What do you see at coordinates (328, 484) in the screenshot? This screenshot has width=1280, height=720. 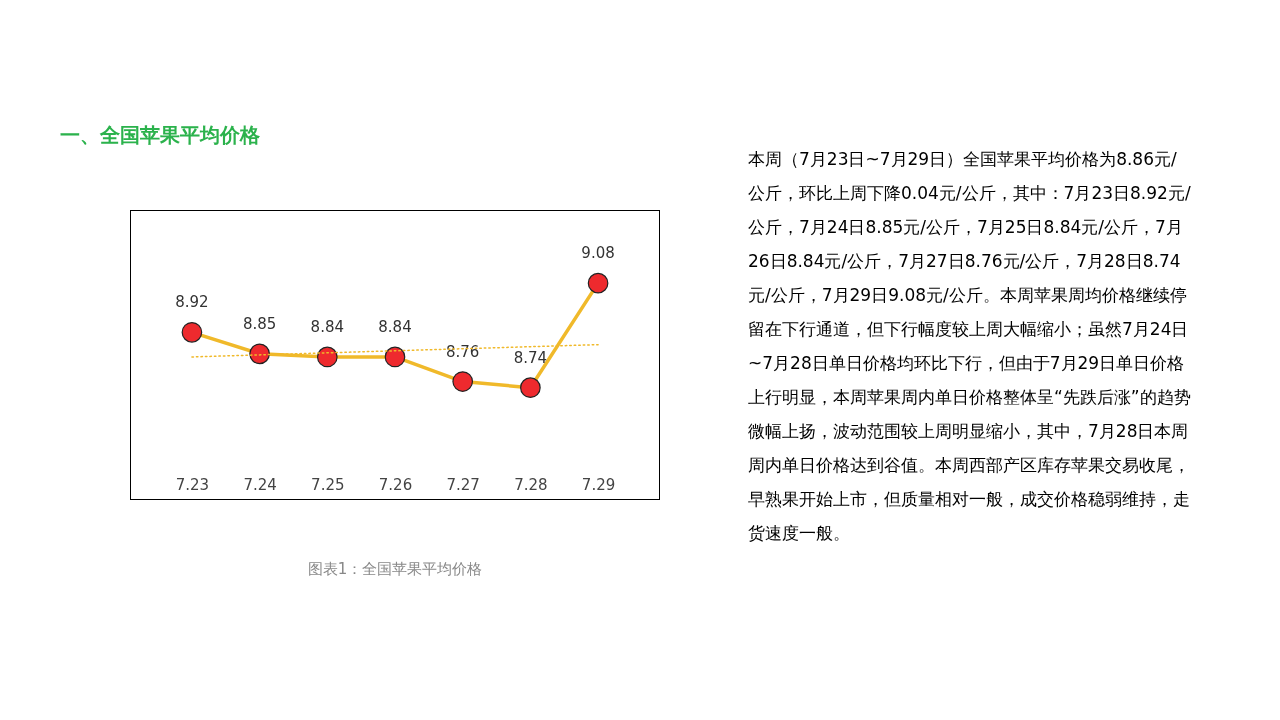 I see `x-tick-label: 7.25` at bounding box center [328, 484].